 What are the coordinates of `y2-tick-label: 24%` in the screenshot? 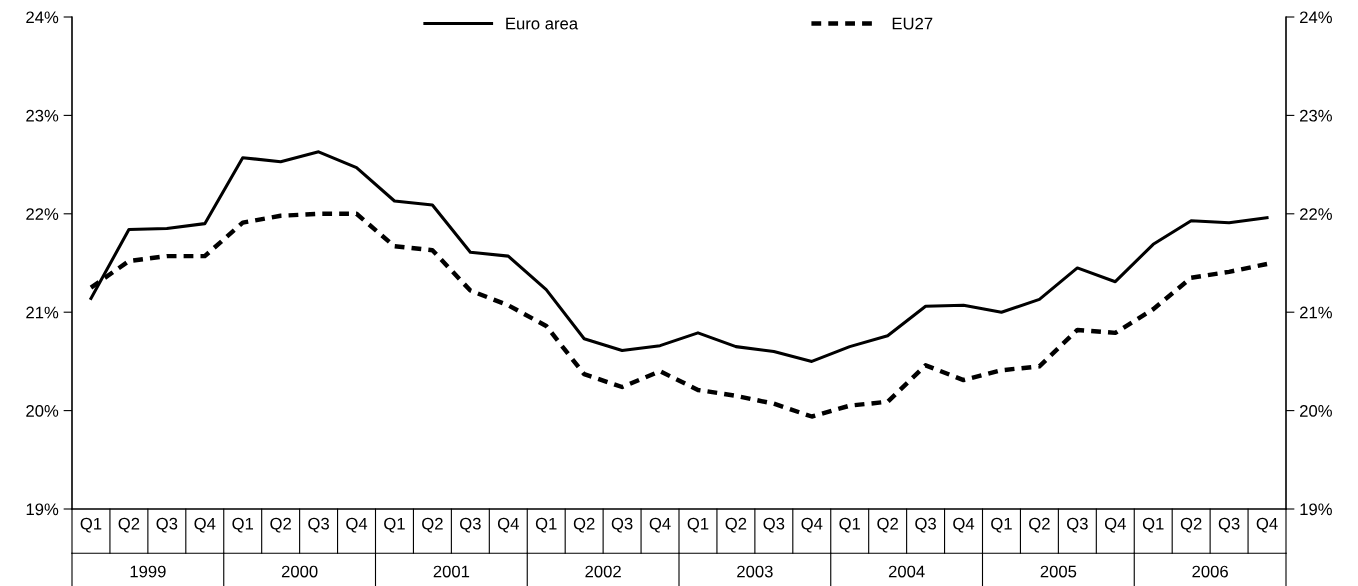 It's located at (1316, 17).